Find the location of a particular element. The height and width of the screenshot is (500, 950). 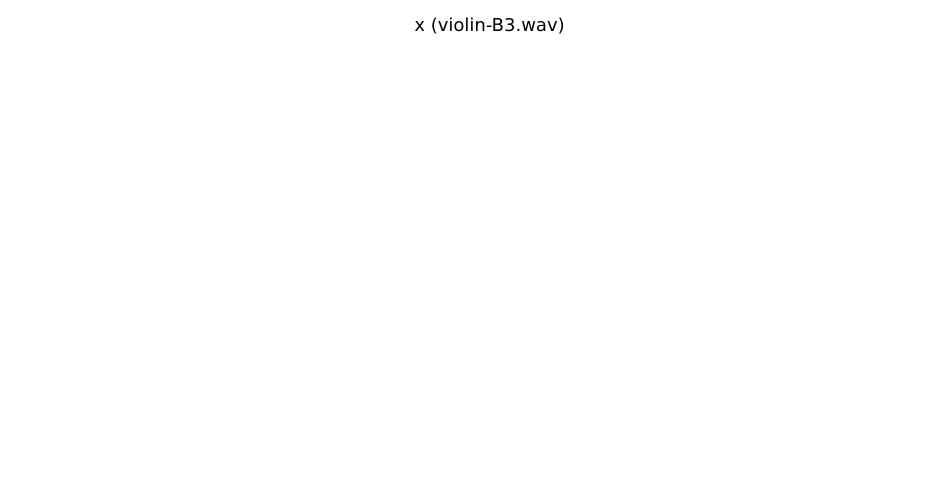

chart-title: x (violin-B3.wav) is located at coordinates (489, 25).